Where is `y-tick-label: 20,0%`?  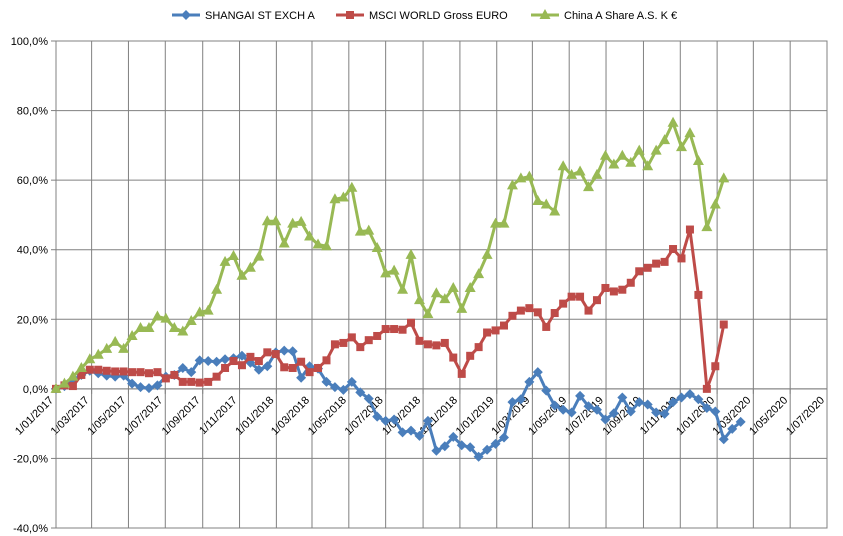
y-tick-label: 20,0% is located at coordinates (32, 320).